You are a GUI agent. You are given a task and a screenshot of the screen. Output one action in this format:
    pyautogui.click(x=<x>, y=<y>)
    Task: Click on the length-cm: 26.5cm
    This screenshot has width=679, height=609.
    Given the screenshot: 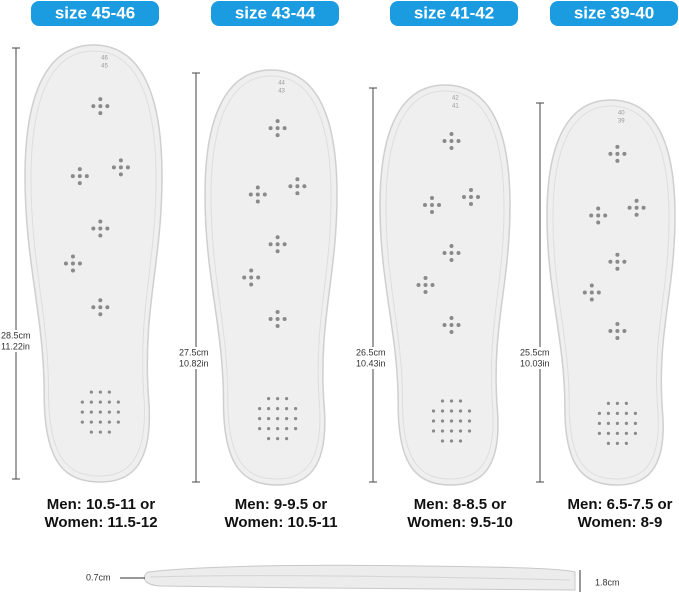 What is the action you would take?
    pyautogui.click(x=371, y=352)
    